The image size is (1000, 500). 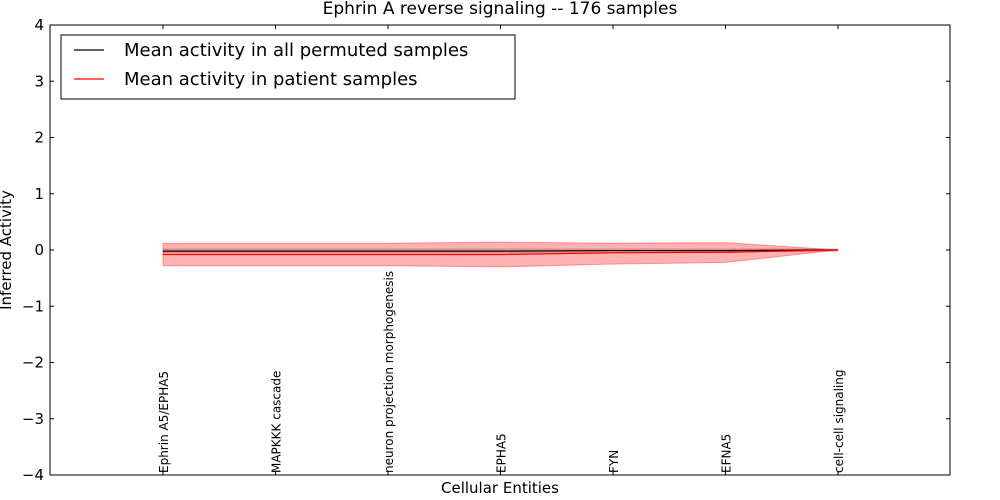 I want to click on y-tick-label: −3, so click(x=33, y=419).